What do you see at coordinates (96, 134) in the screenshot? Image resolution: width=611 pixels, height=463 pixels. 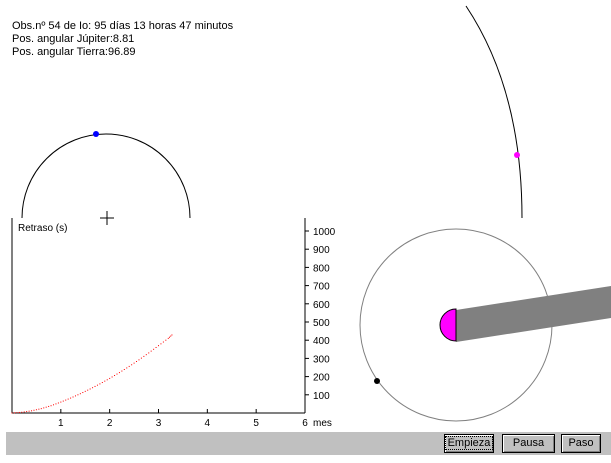 I see `io-moon` at bounding box center [96, 134].